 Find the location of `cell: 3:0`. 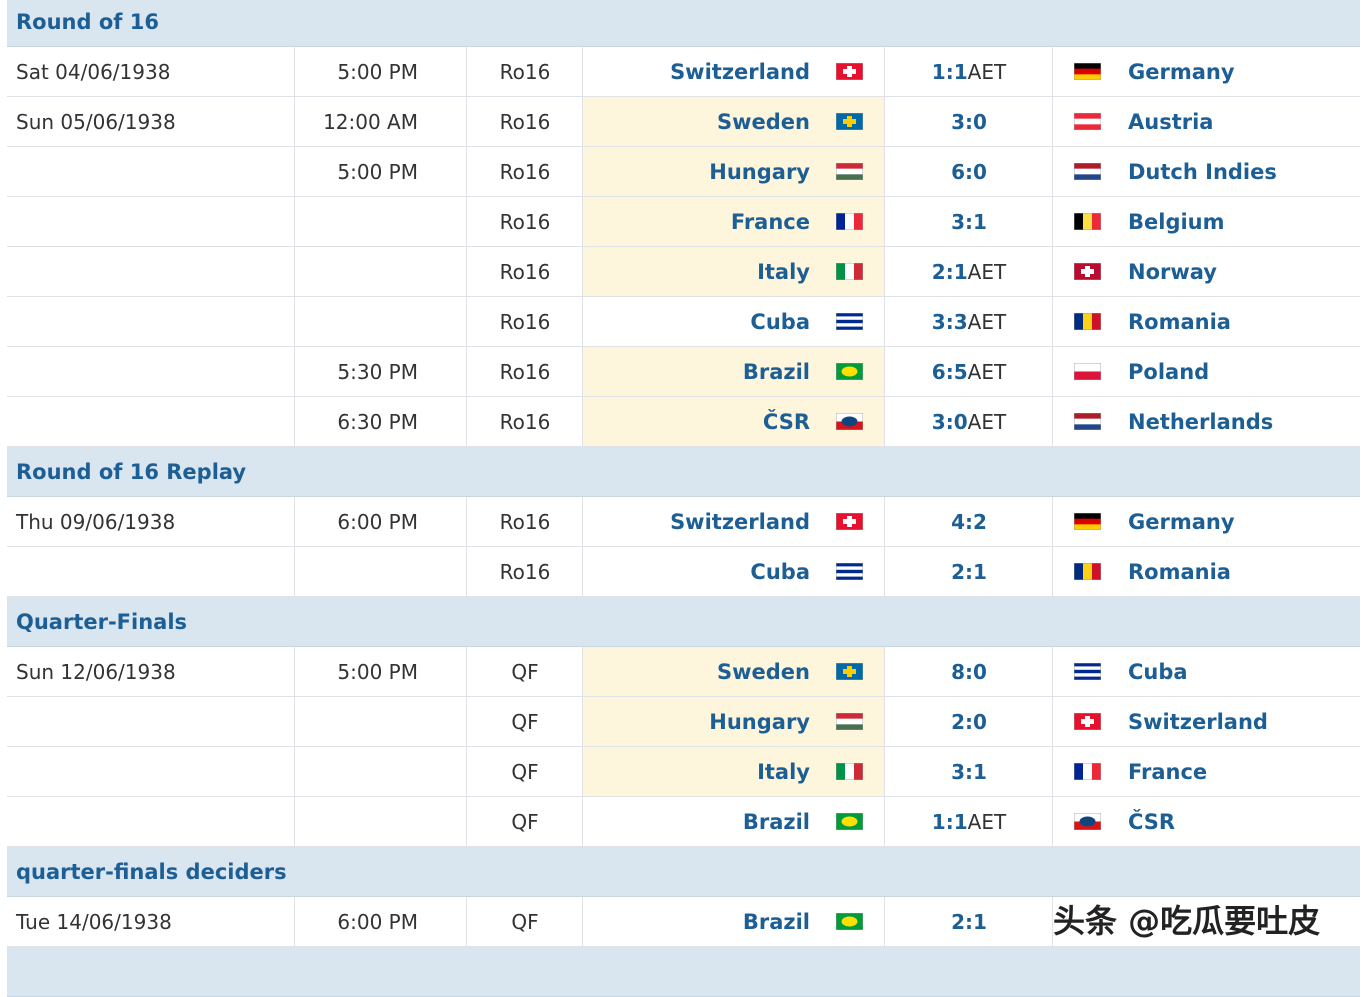

cell: 3:0 is located at coordinates (969, 121).